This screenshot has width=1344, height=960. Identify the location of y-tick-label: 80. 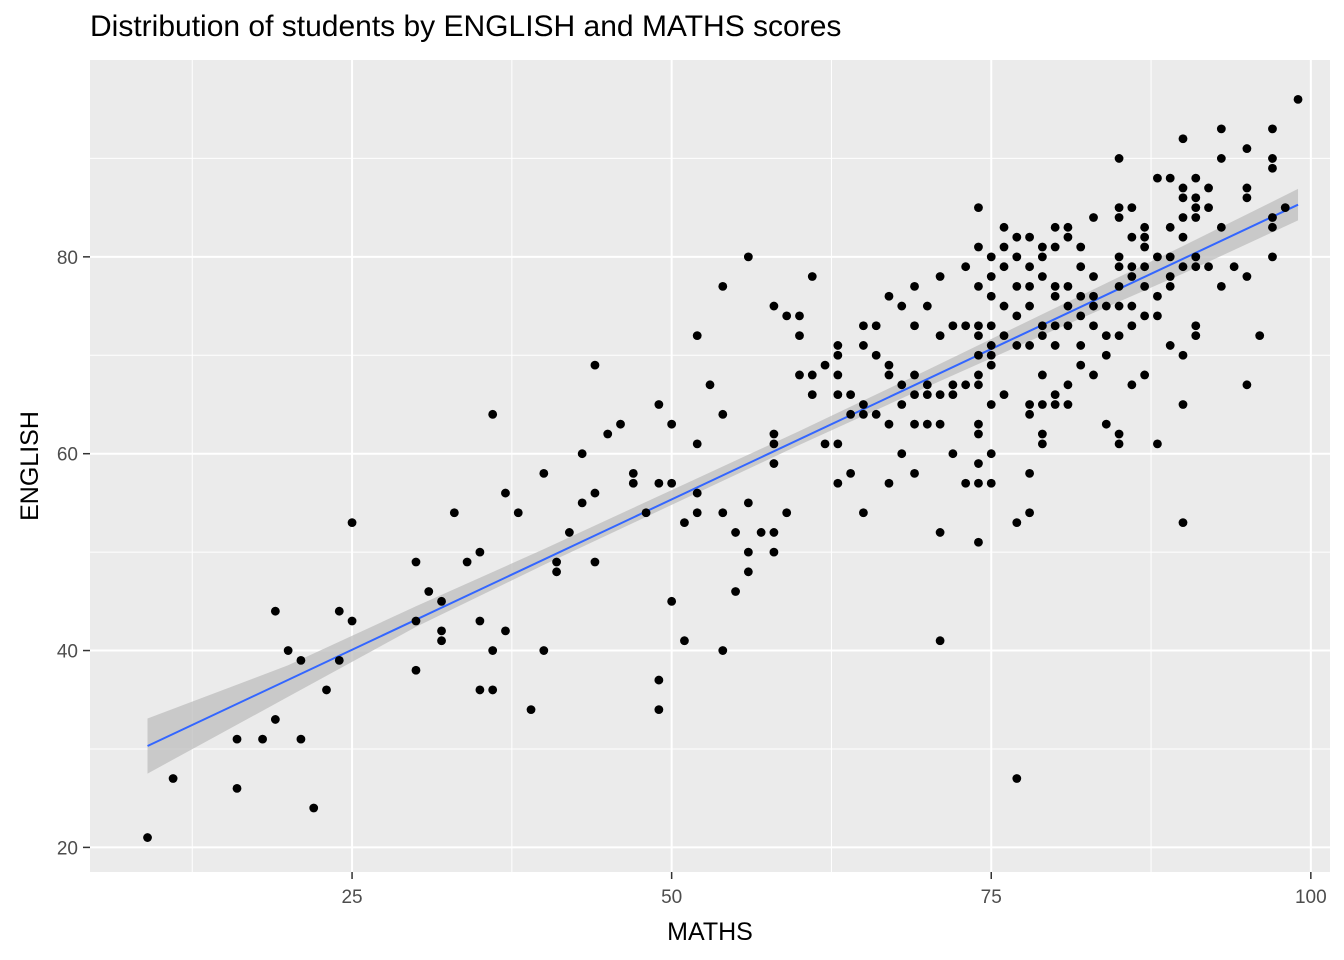
(67, 258).